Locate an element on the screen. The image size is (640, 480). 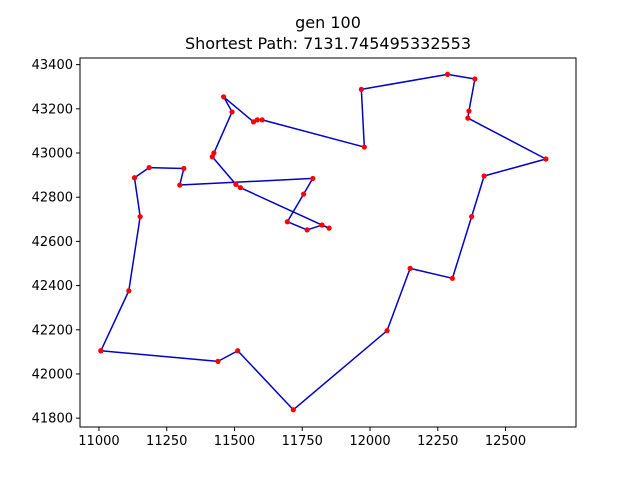
y-tick-label: 42600 is located at coordinates (52, 242).